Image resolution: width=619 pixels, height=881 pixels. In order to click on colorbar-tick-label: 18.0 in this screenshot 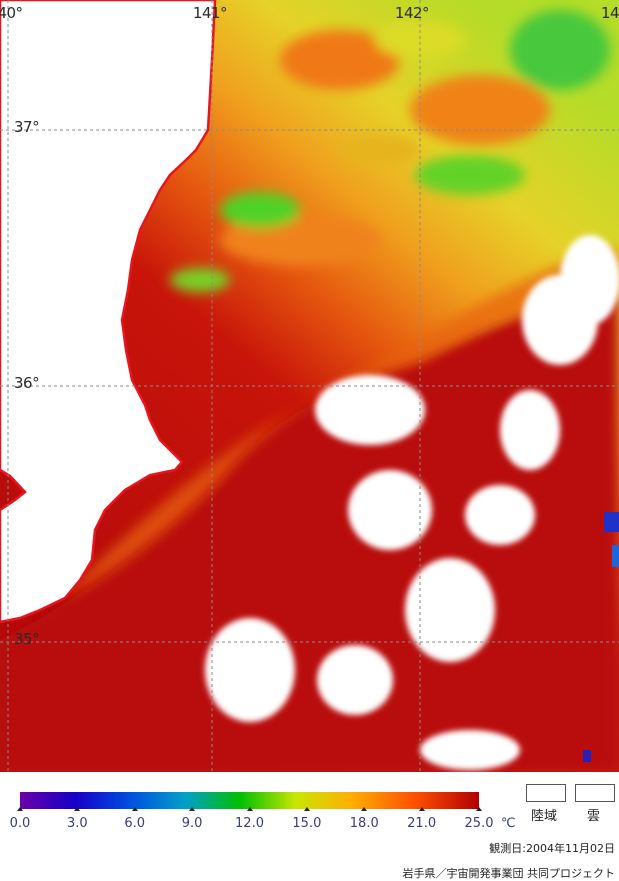, I will do `click(364, 823)`.